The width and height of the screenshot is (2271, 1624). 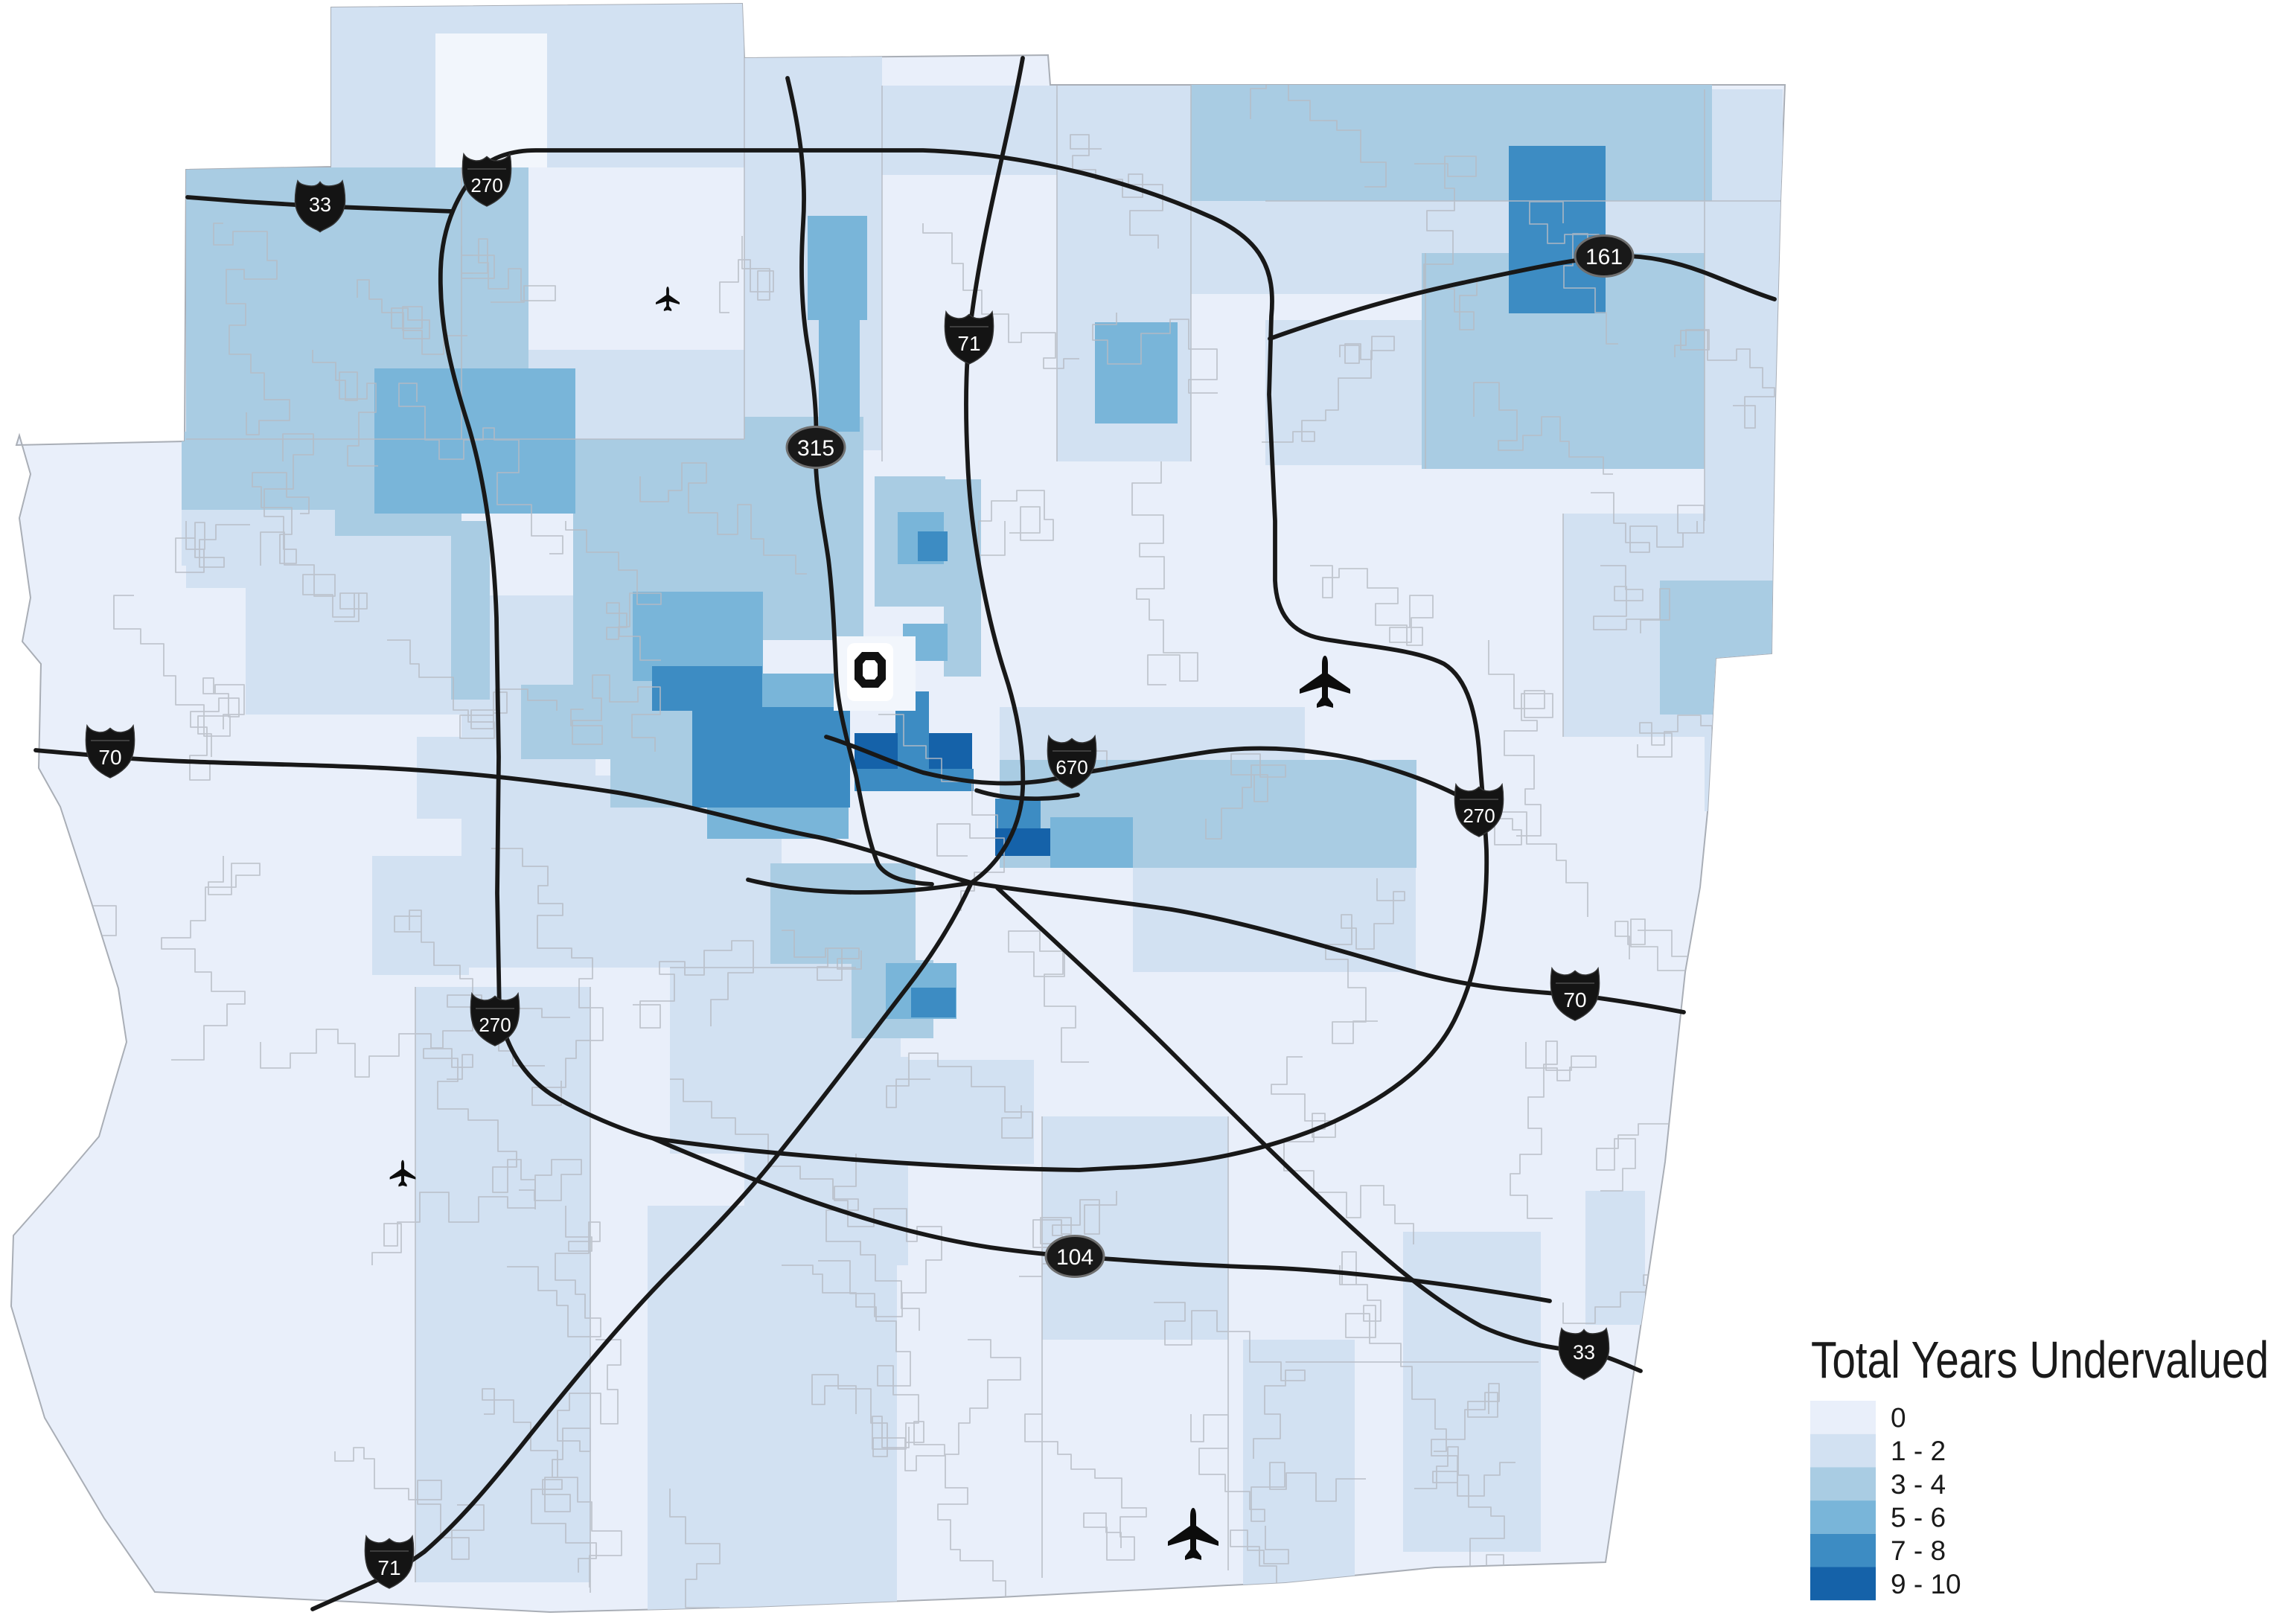 I want to click on svg-text: 1 - 2, so click(x=1918, y=1451).